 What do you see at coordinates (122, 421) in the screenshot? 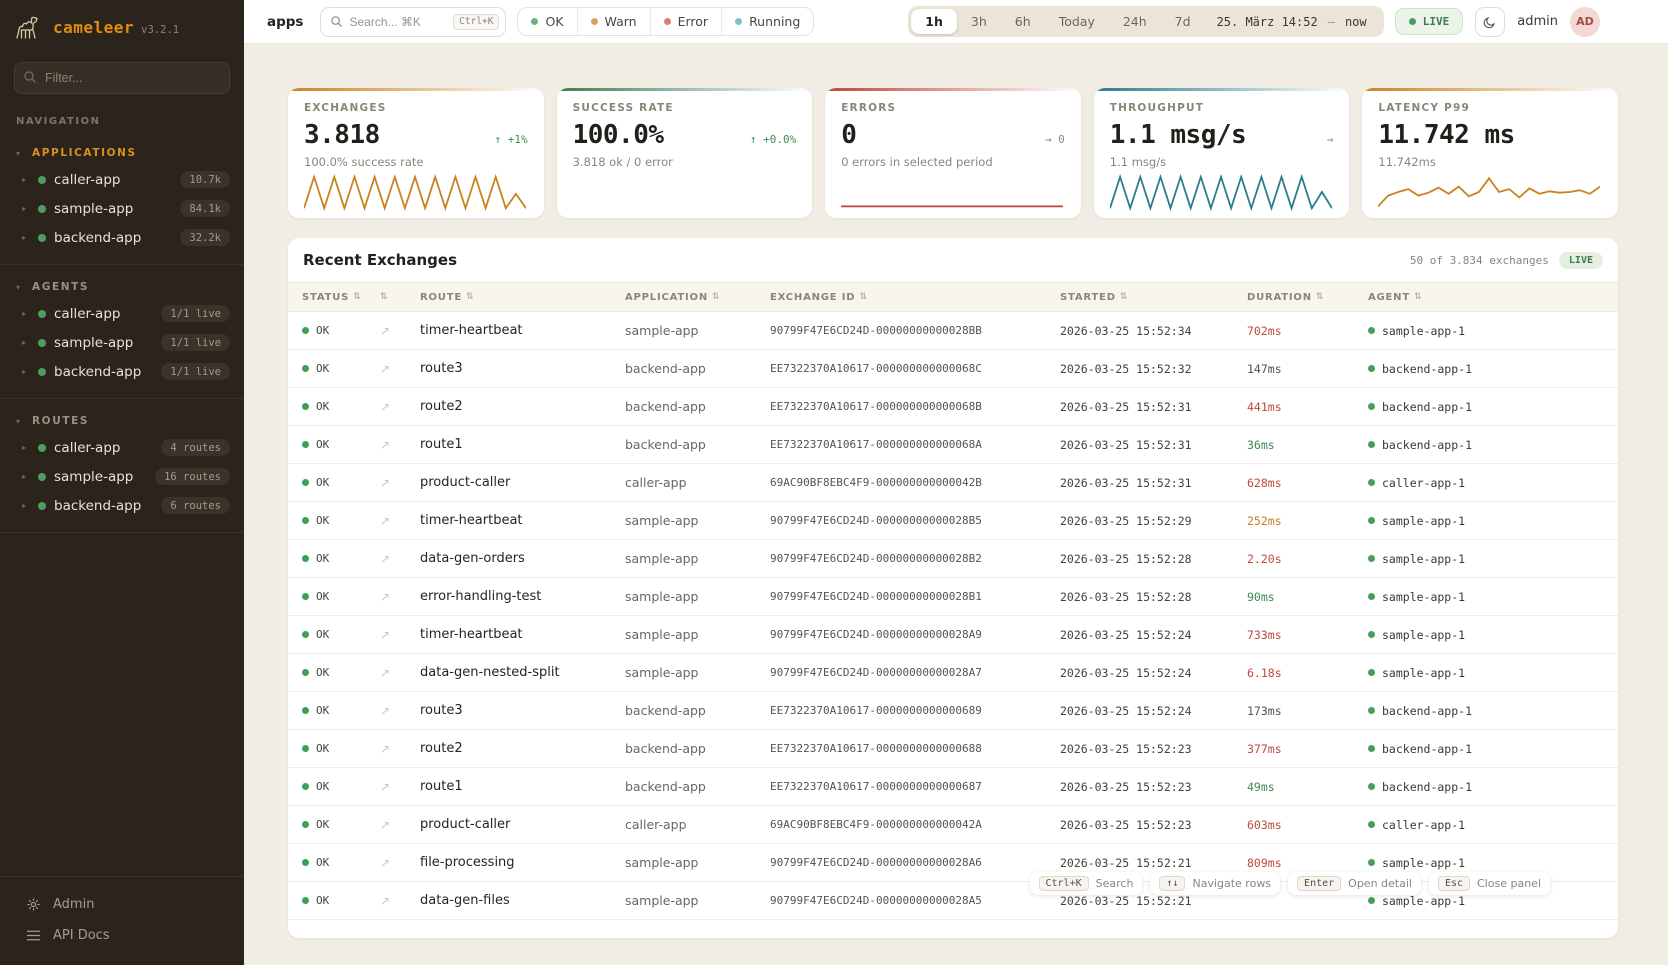
I see `section-header-routes: ▾ ROUTES` at bounding box center [122, 421].